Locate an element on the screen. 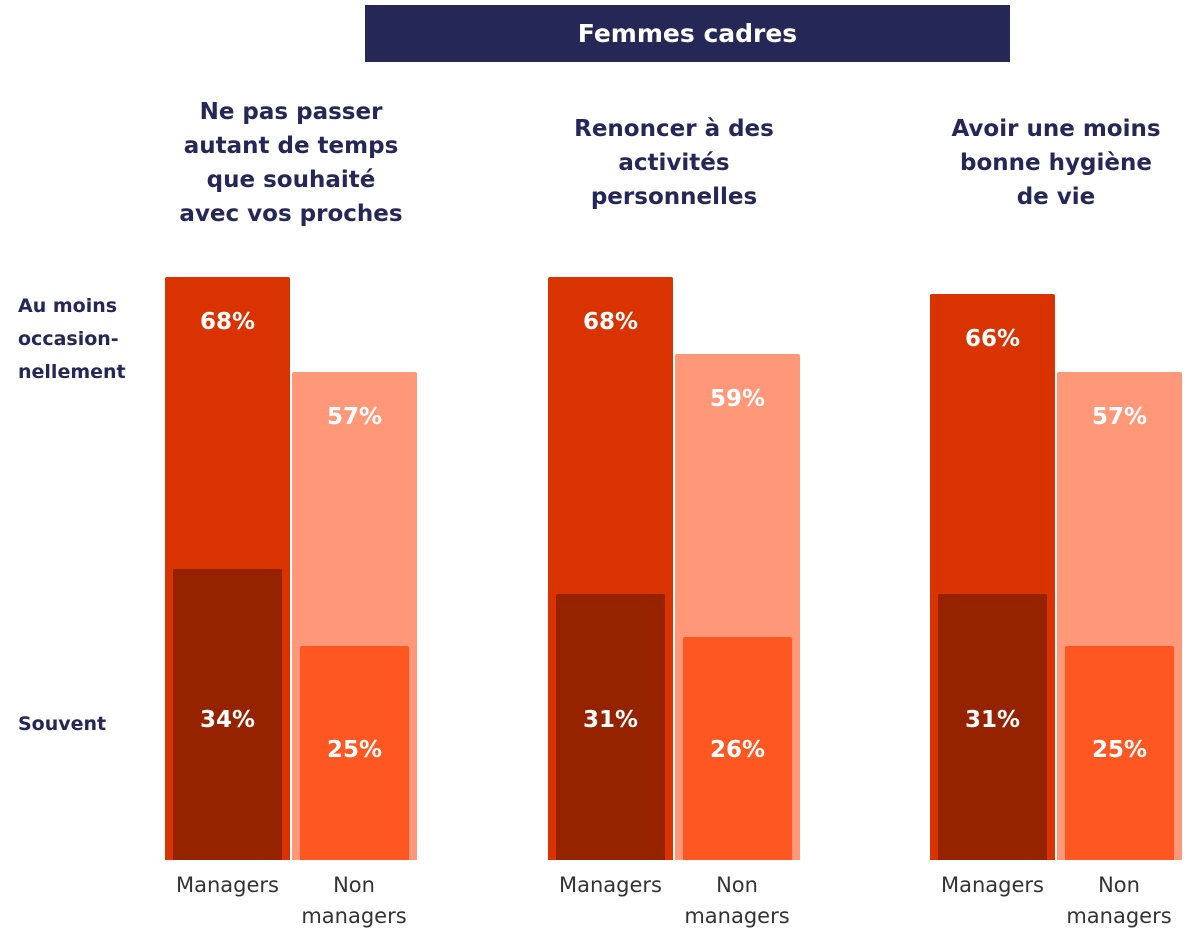 The image size is (1198, 935). value-label: 26% is located at coordinates (737, 750).